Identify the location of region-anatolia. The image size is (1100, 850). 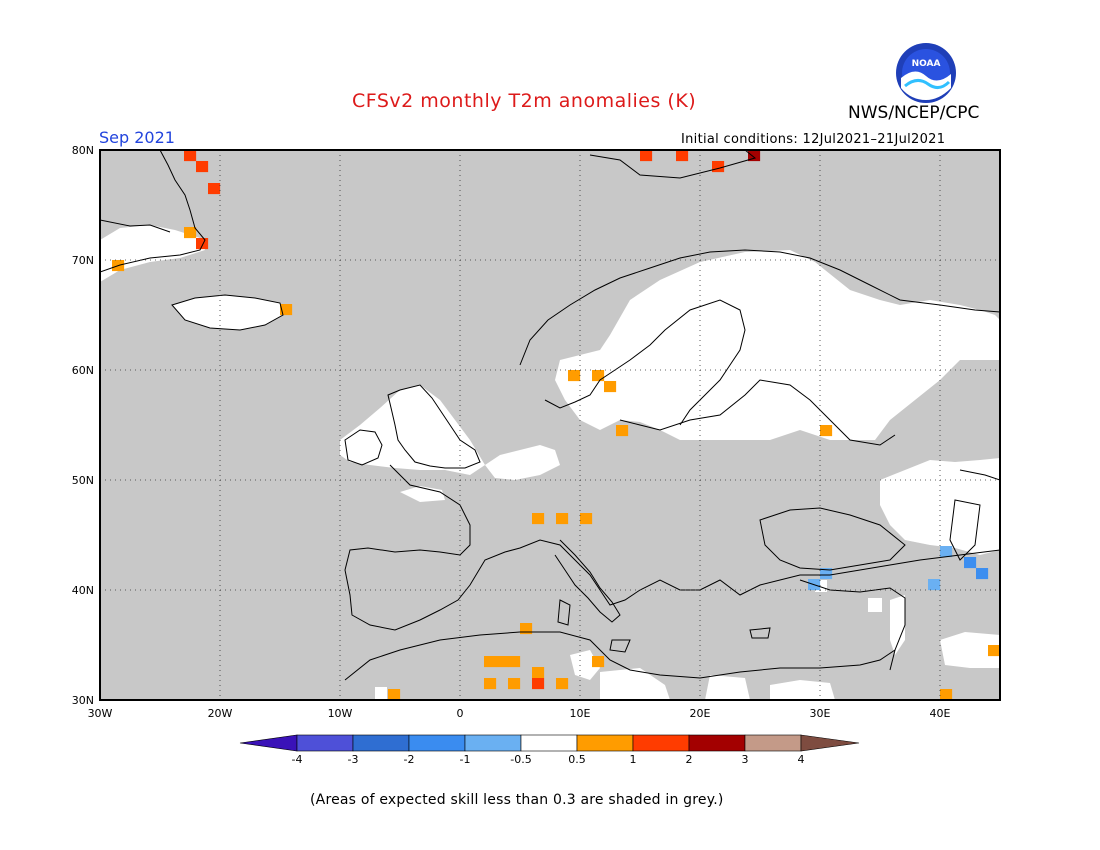
(875, 605).